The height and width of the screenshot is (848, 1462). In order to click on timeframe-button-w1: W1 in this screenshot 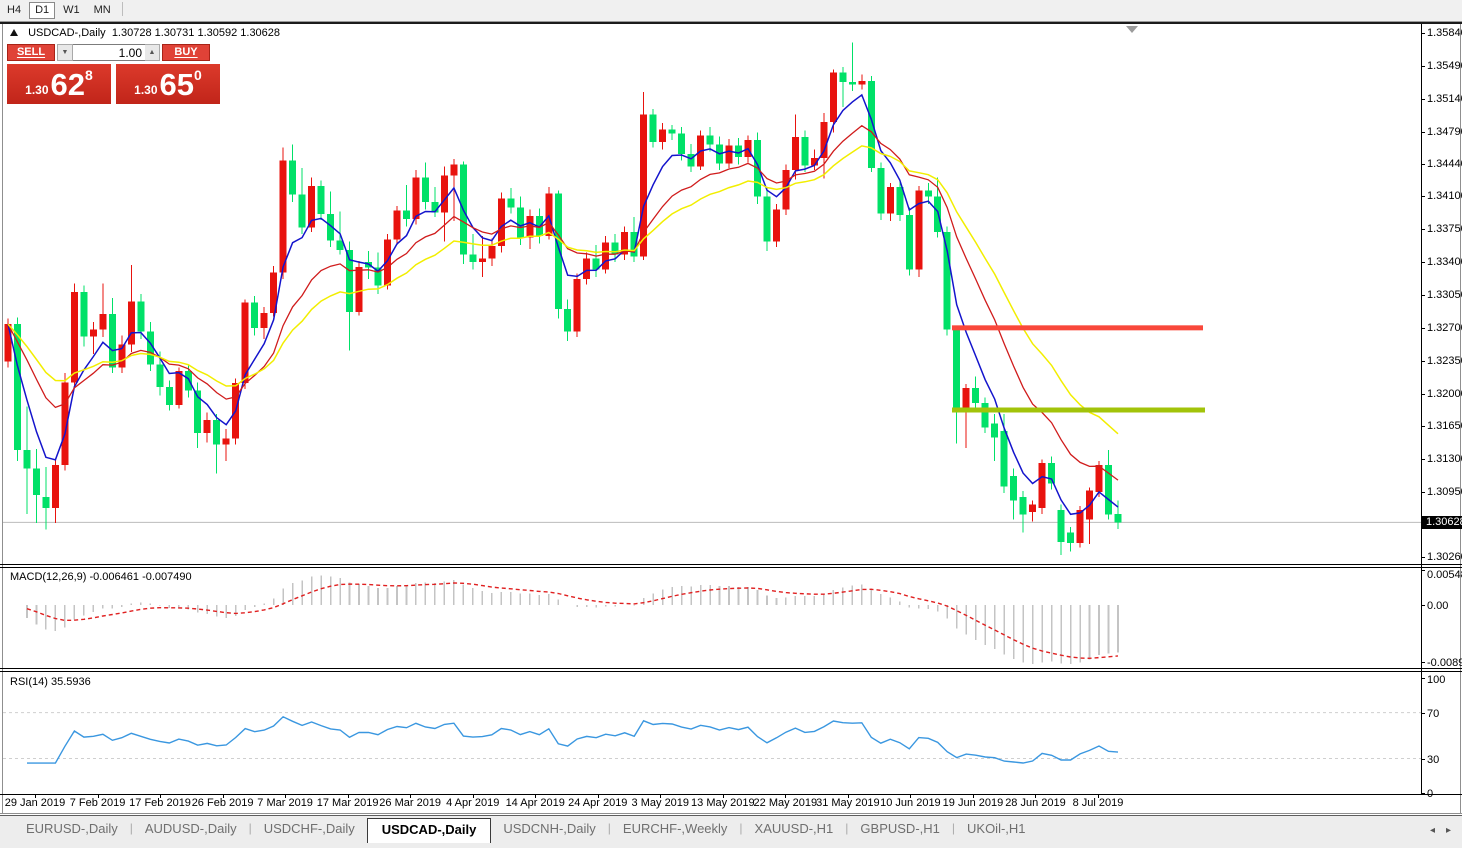, I will do `click(71, 10)`.